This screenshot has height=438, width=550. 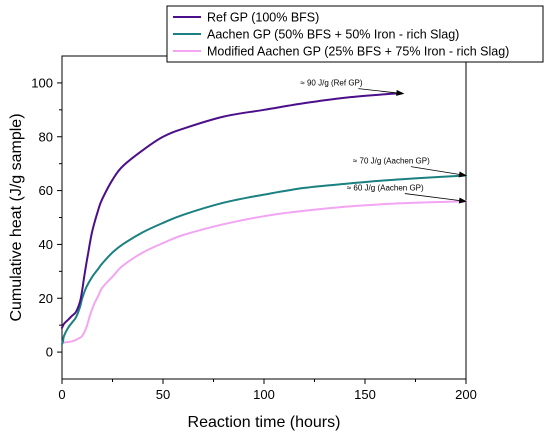 I want to click on legend-label-0: Ref GP (100% BFS), so click(x=263, y=18).